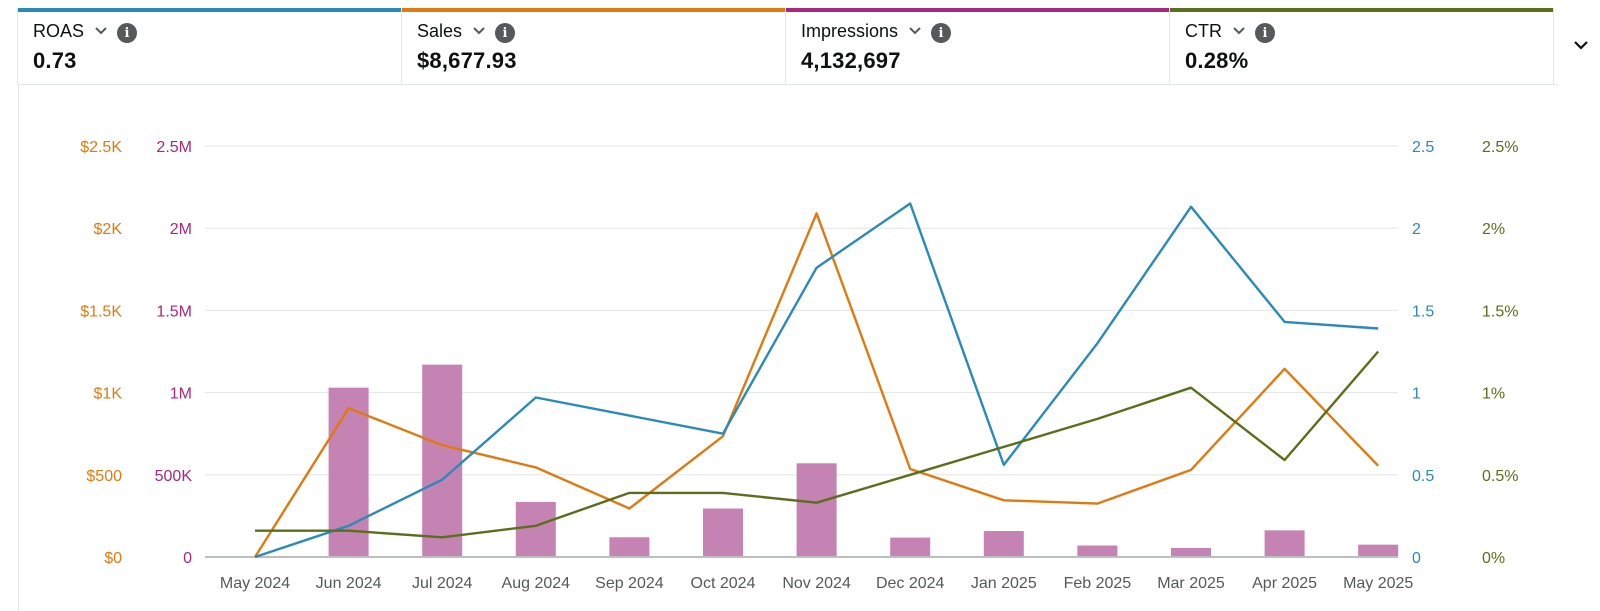  Describe the element at coordinates (209, 46) in the screenshot. I see `metric-card-roas: ROAS i 0.73` at that location.